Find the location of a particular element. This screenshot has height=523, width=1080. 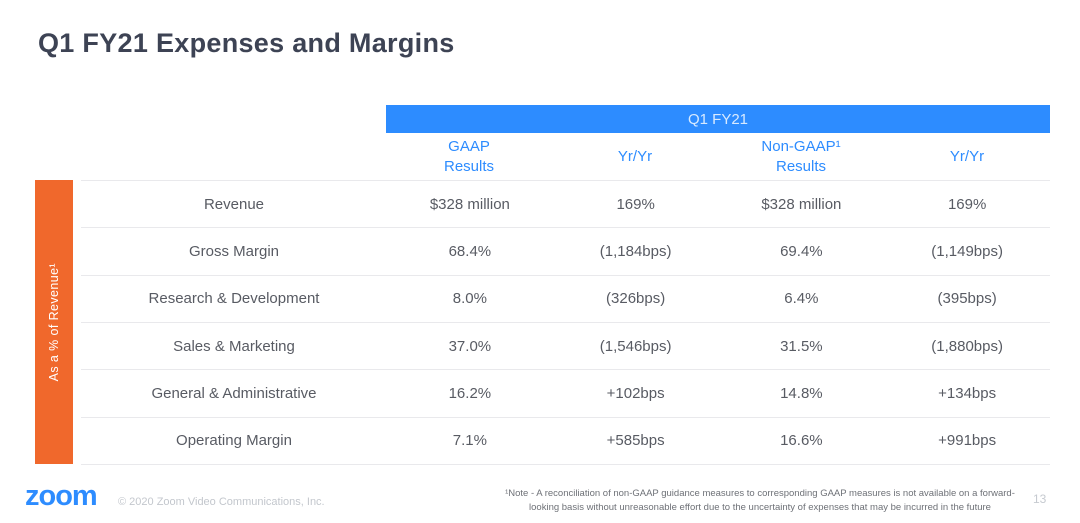

cell-gaap-results: 68.4% is located at coordinates (470, 251).